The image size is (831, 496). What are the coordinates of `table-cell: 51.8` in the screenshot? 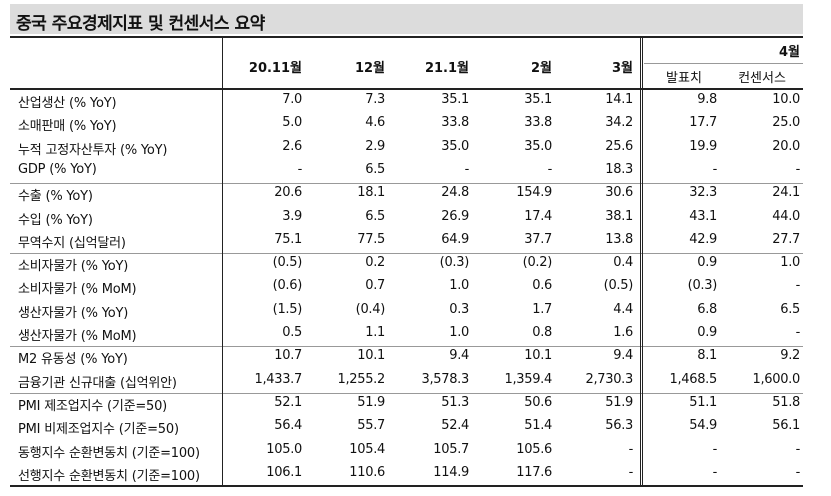 It's located at (786, 402).